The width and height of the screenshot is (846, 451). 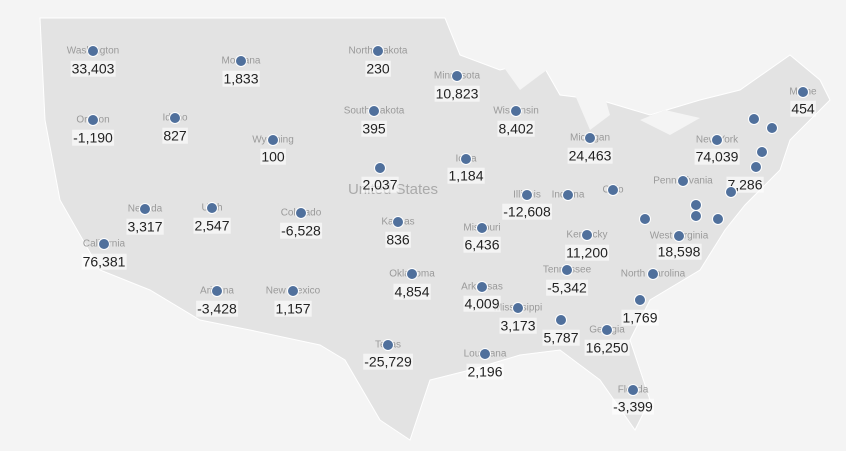 I want to click on value-label: -12,608, so click(x=527, y=212).